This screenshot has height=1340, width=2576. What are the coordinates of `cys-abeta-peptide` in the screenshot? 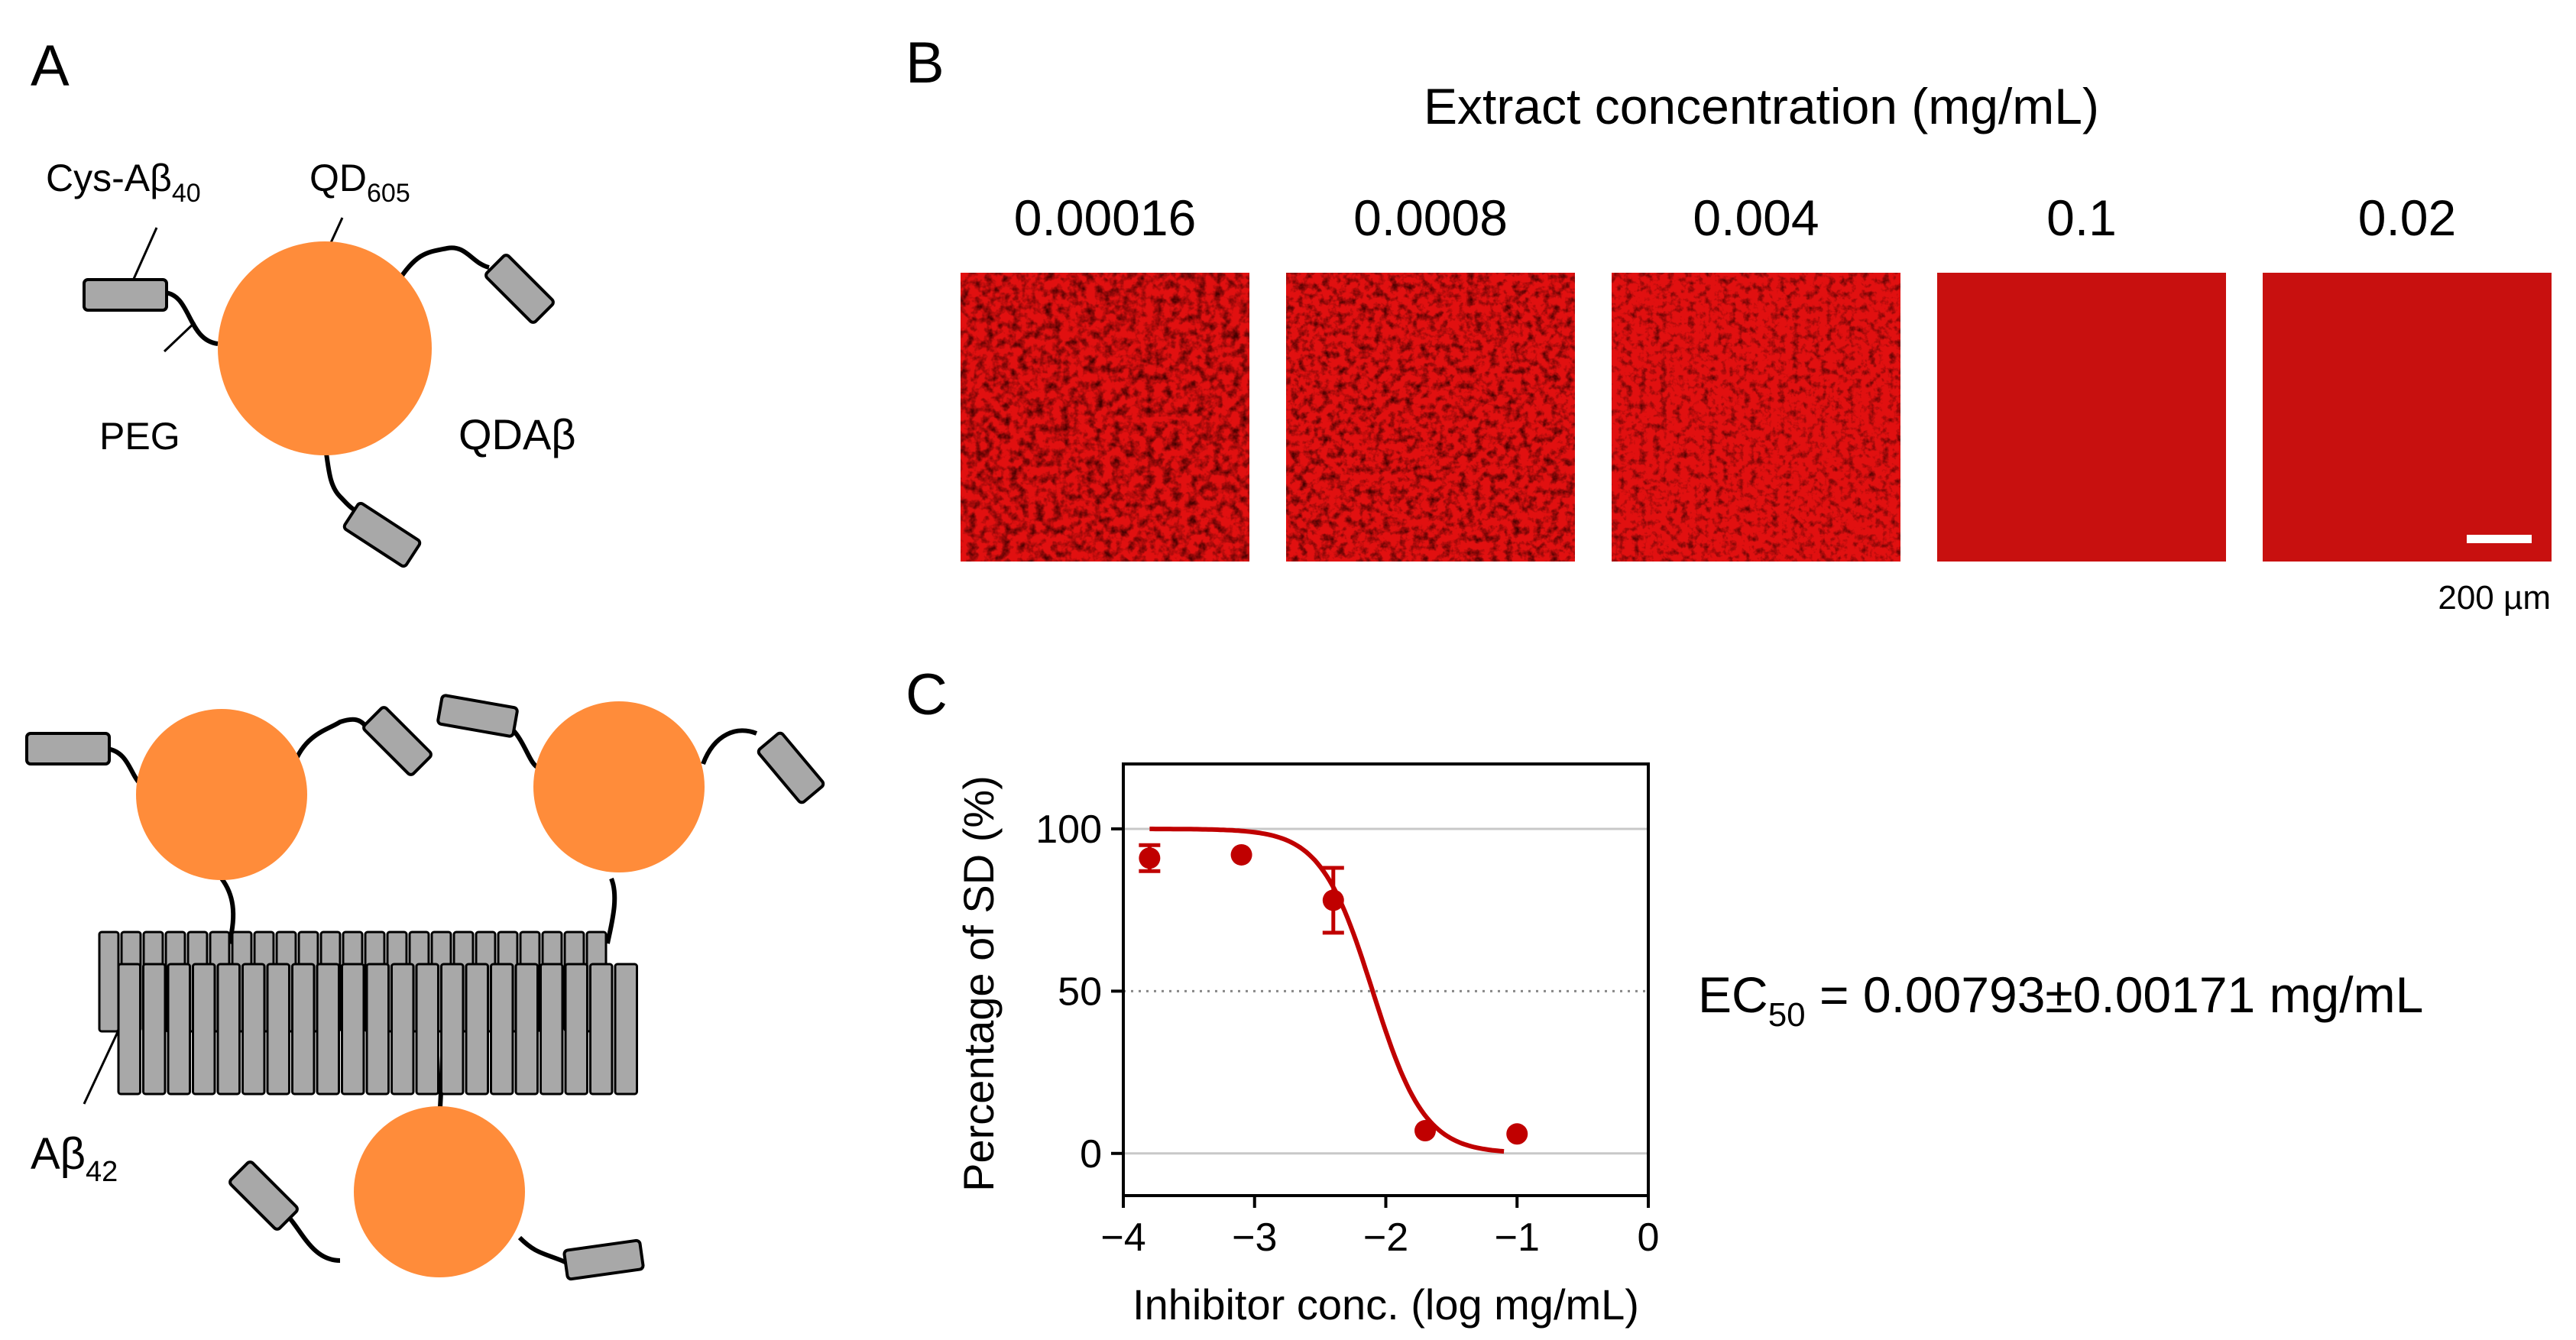 It's located at (126, 295).